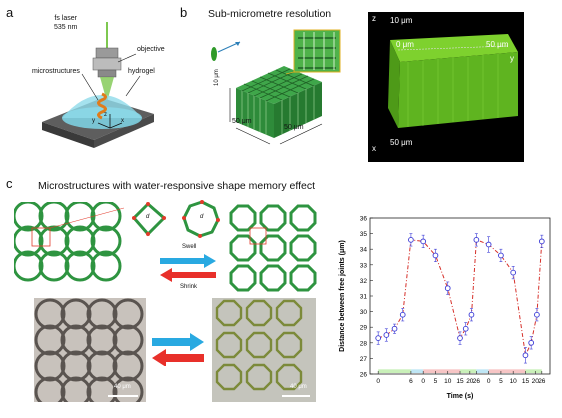 The height and width of the screenshot is (418, 562). Describe the element at coordinates (273, 248) in the screenshot. I see `swelled-lattice-schematic` at that location.